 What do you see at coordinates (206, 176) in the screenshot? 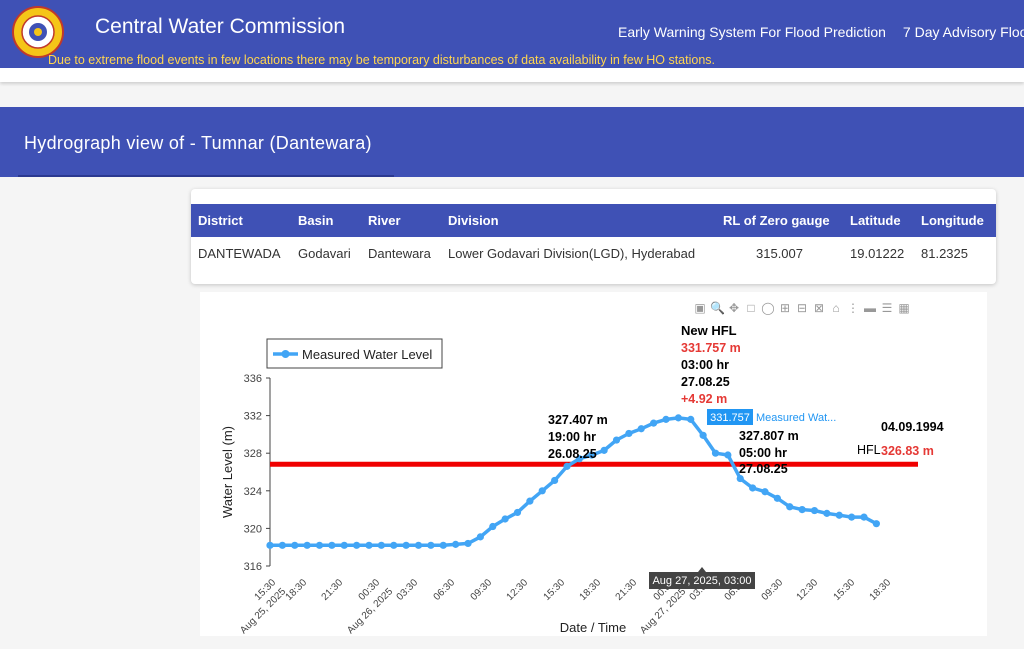
I see `title-underline` at bounding box center [206, 176].